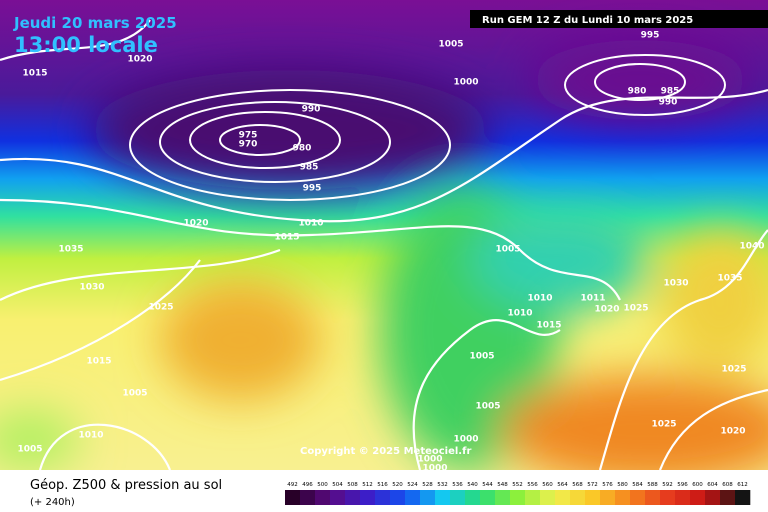 This screenshot has height=512, width=768. What do you see at coordinates (751, 247) in the screenshot?
I see `isobar-label: 1040` at bounding box center [751, 247].